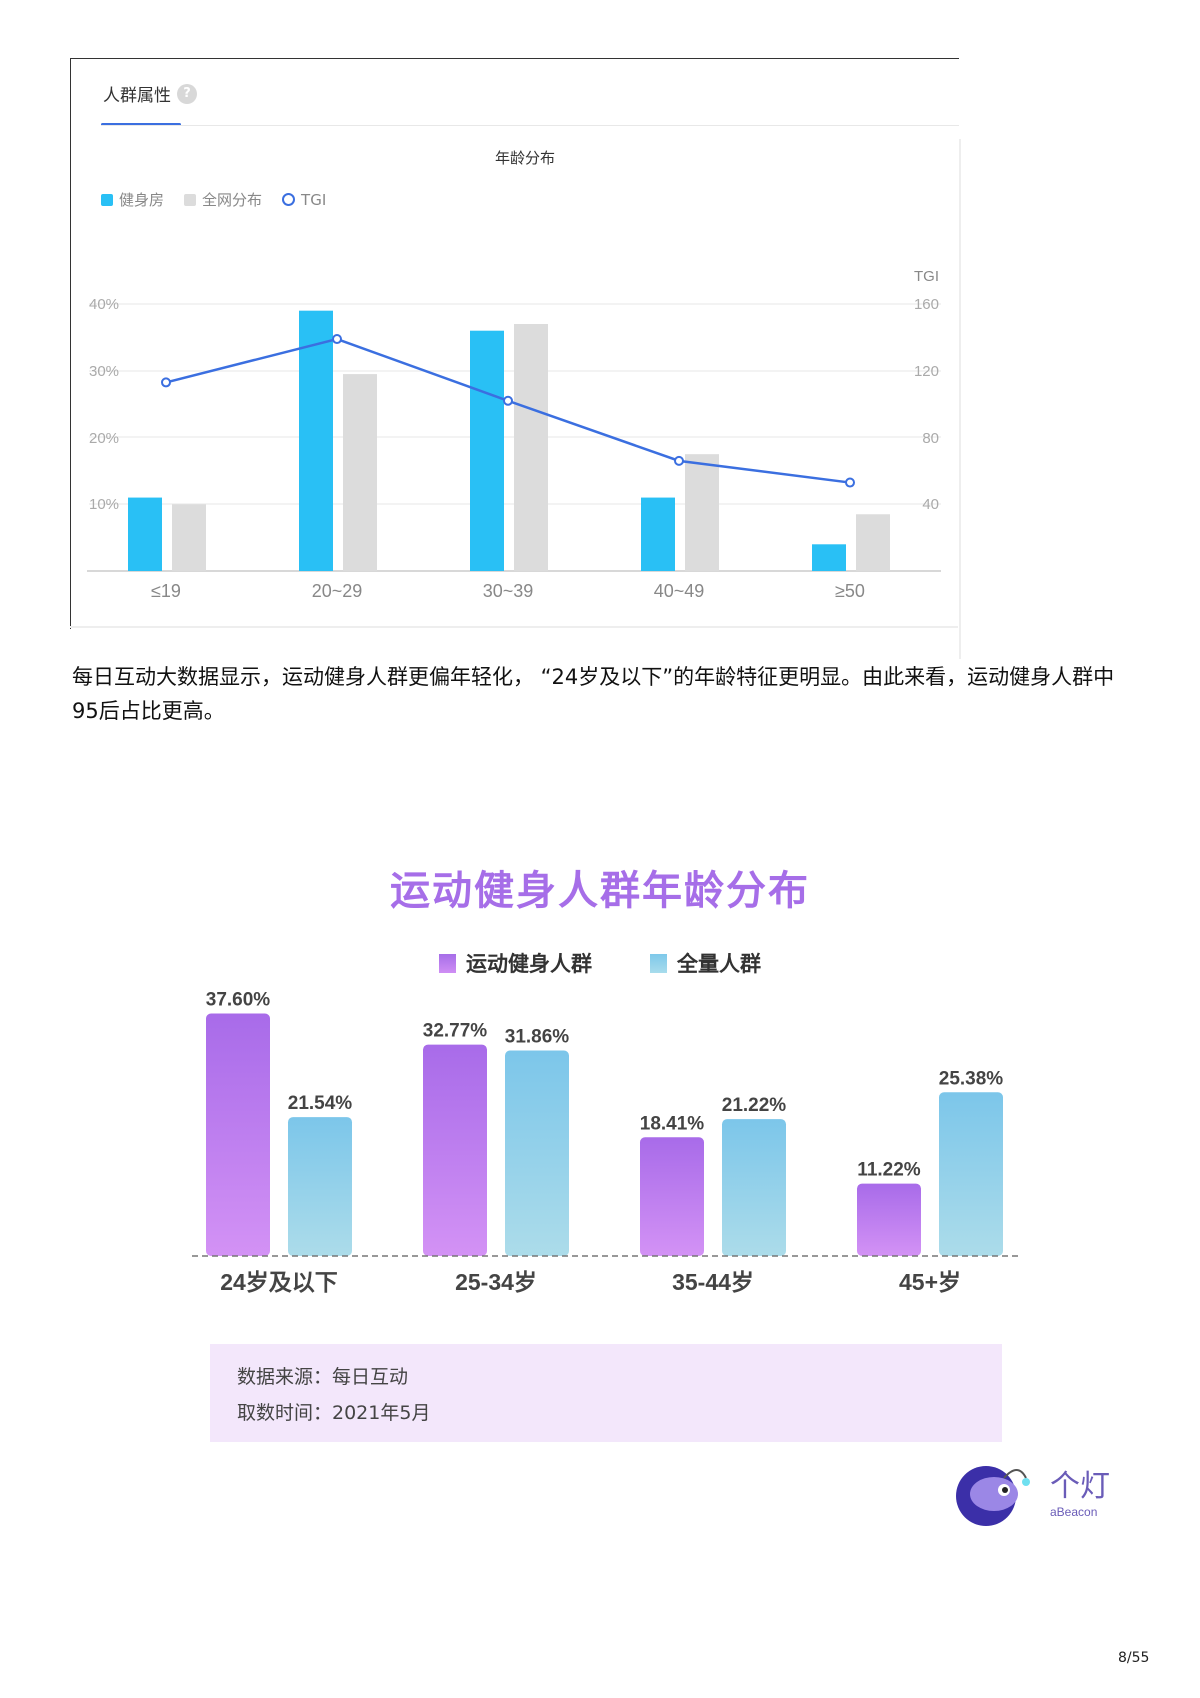  Describe the element at coordinates (926, 304) in the screenshot. I see `svg-text: 160` at that location.